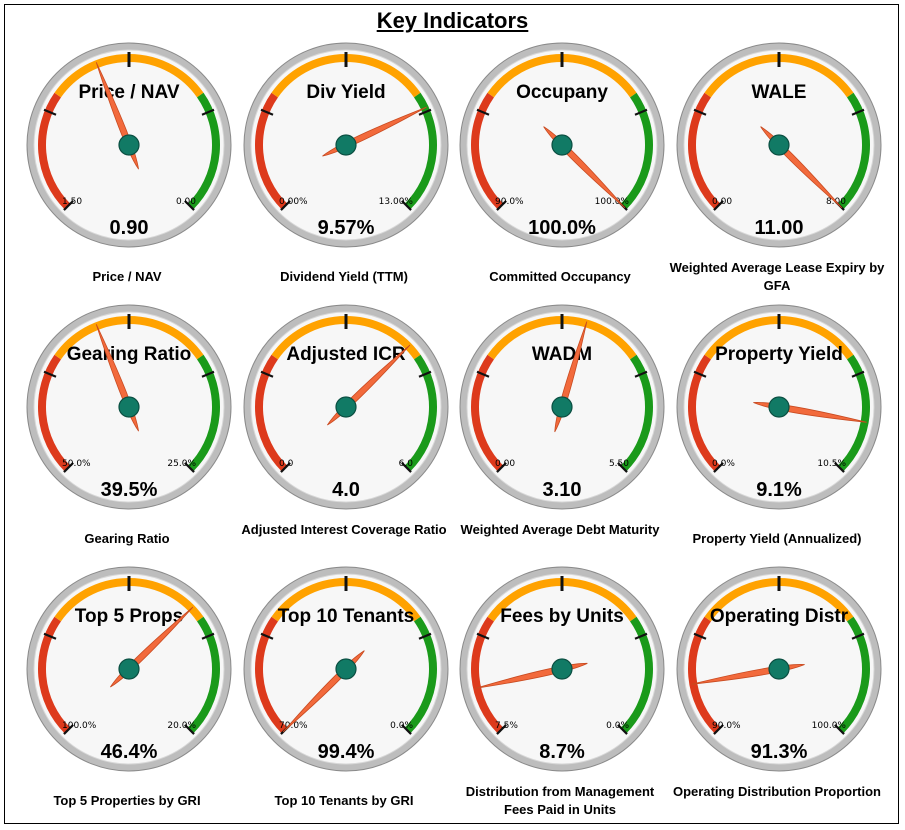  I want to click on gauge-caption: Weighted Average Lease Expiry by GFA, so click(777, 276).